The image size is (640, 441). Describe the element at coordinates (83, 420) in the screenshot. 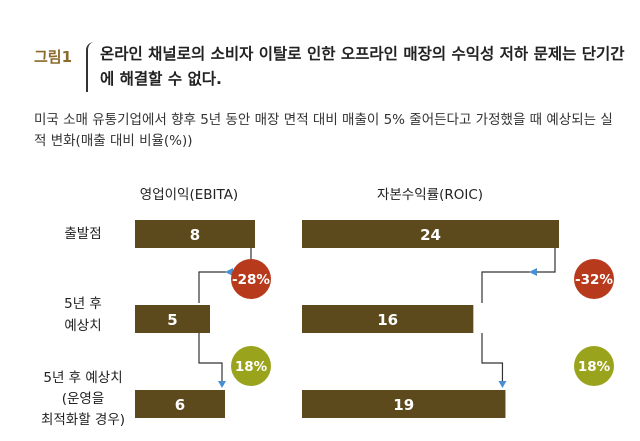

I see `row-label: 최적화할 경우)` at that location.